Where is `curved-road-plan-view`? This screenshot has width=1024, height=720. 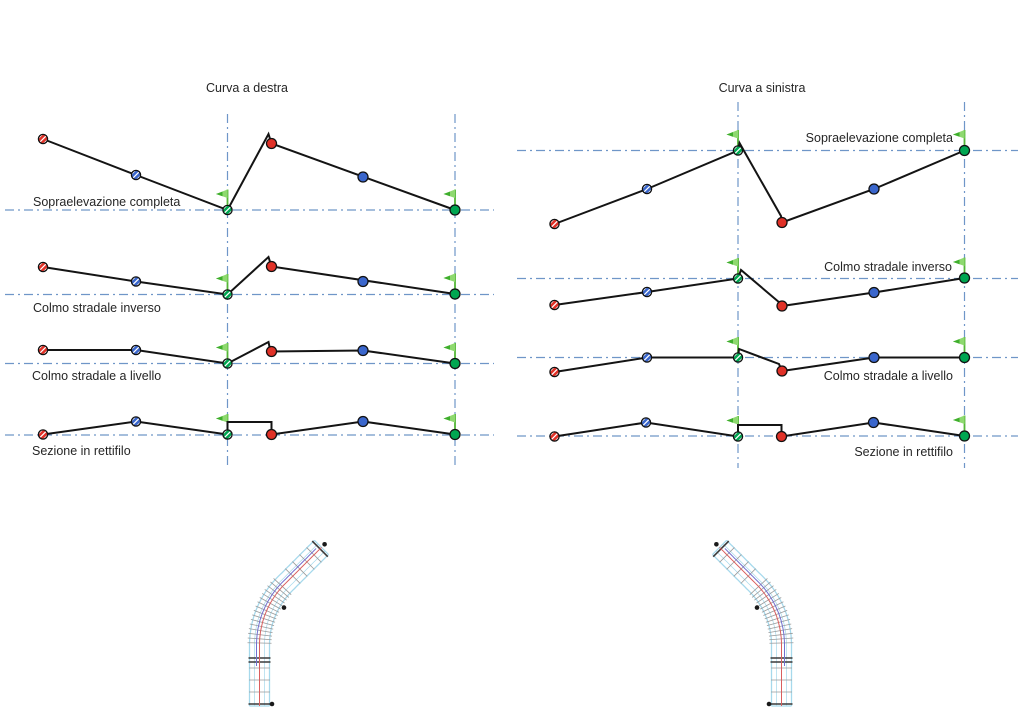
curved-road-plan-view is located at coordinates (753, 623).